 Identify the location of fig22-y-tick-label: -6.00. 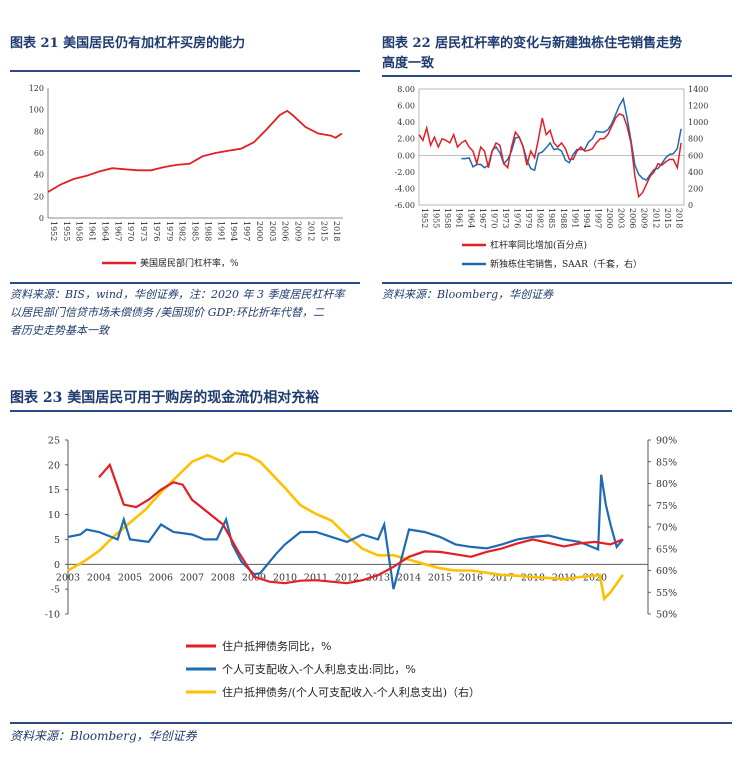
(404, 205).